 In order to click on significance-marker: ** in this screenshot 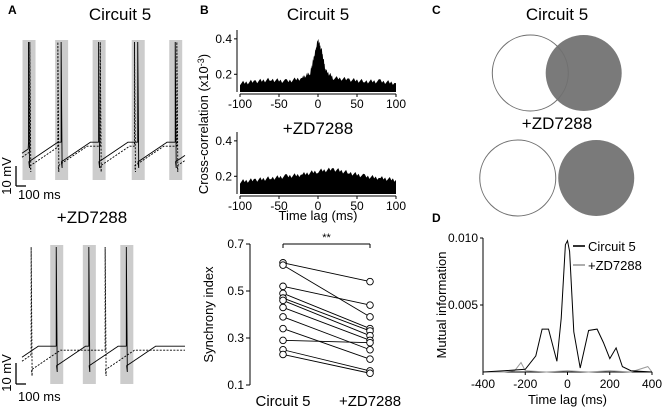, I will do `click(326, 238)`.